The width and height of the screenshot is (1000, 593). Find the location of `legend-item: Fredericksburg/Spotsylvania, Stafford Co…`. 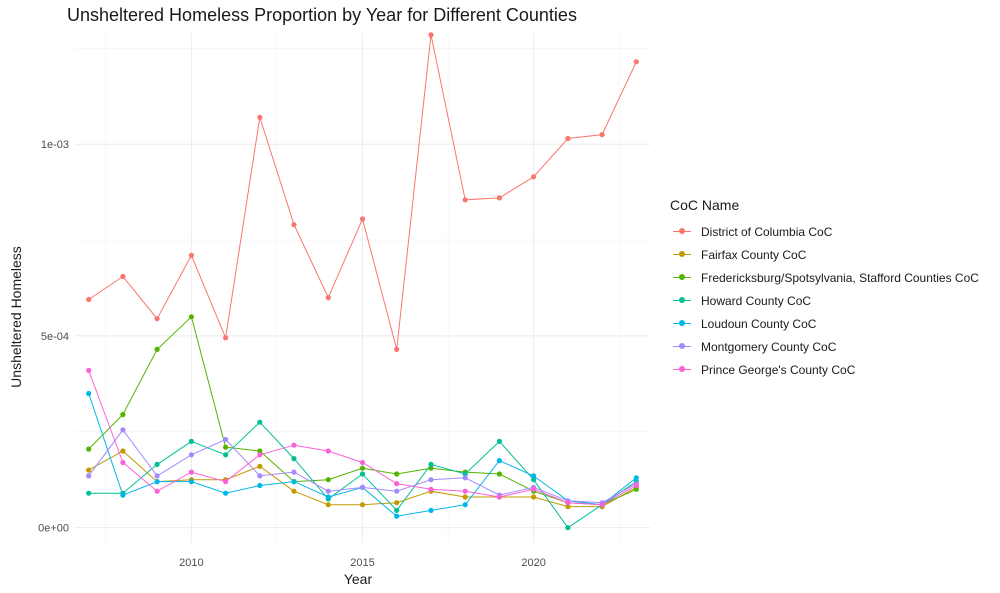

legend-item: Fredericksburg/Spotsylvania, Stafford Co… is located at coordinates (824, 277).